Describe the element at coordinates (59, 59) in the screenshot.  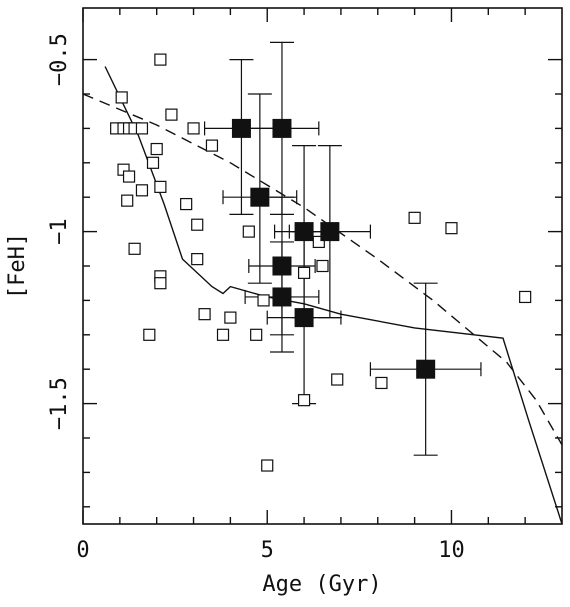
I see `y-tick-label: −0.5` at that location.